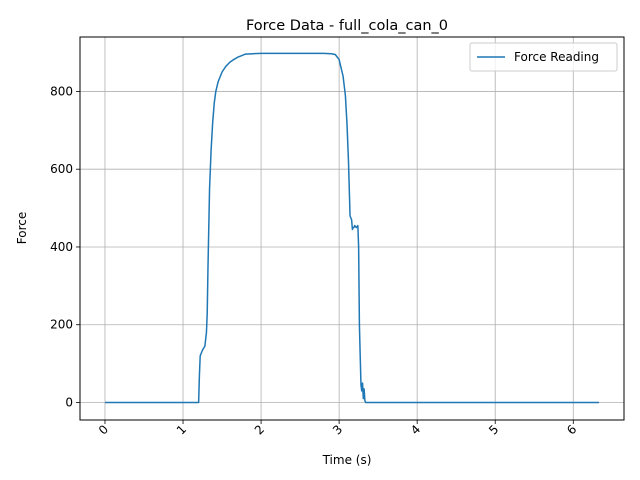 The height and width of the screenshot is (480, 640). I want to click on legend-box, so click(543, 57).